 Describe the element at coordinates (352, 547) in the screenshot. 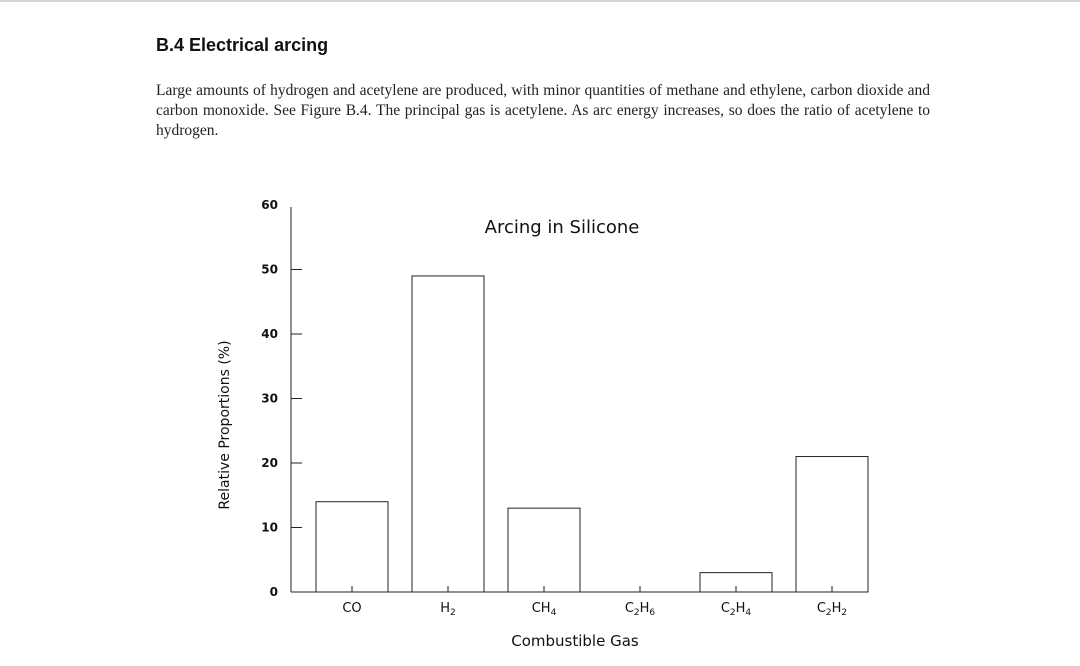

I see `bar-co` at that location.